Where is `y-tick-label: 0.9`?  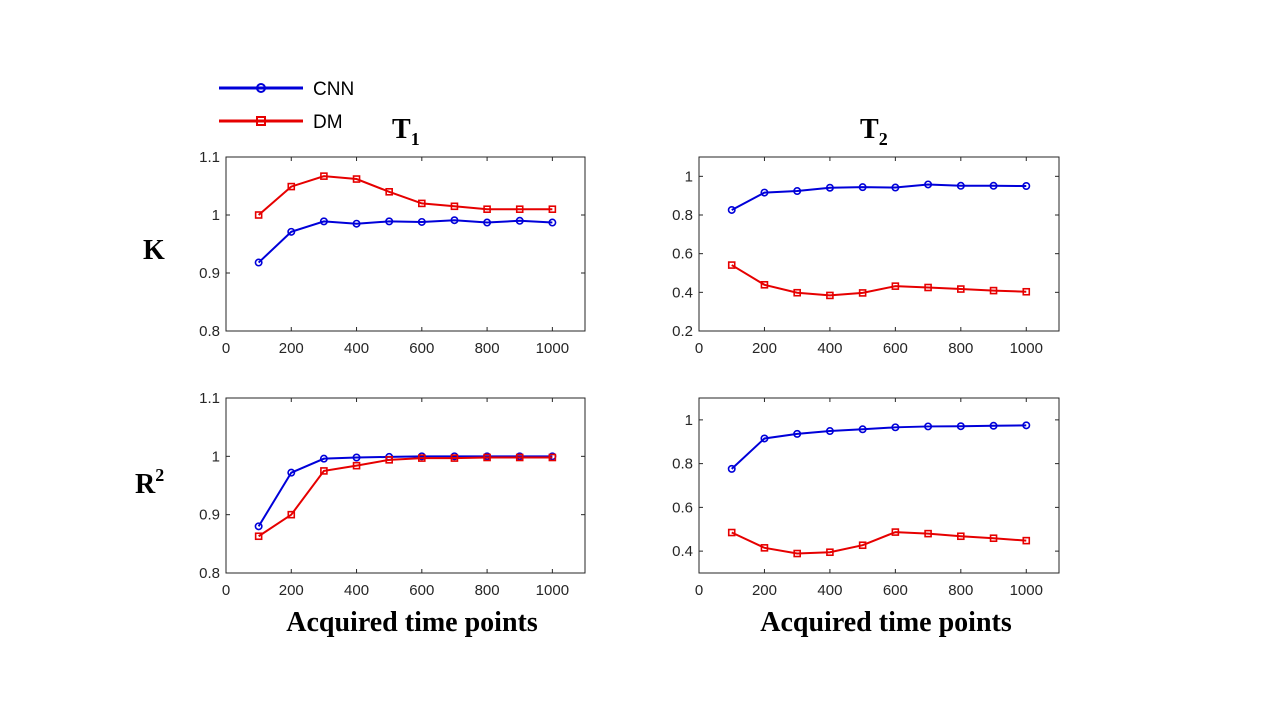 y-tick-label: 0.9 is located at coordinates (209, 515).